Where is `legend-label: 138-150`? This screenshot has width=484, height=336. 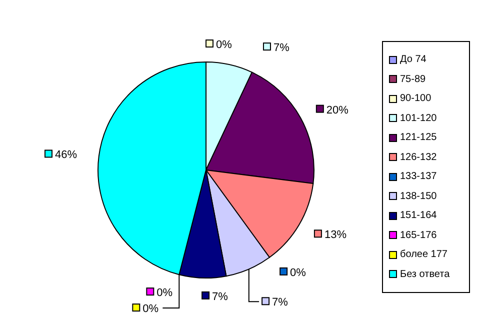 legend-label: 138-150 is located at coordinates (418, 196).